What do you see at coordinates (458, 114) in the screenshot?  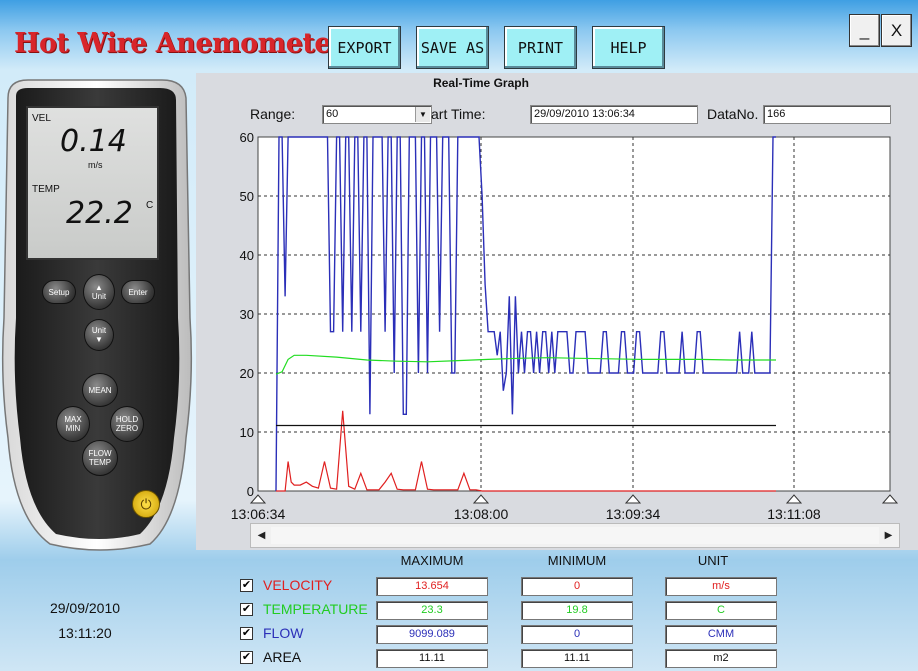 I see `start-time-label: art Time:` at bounding box center [458, 114].